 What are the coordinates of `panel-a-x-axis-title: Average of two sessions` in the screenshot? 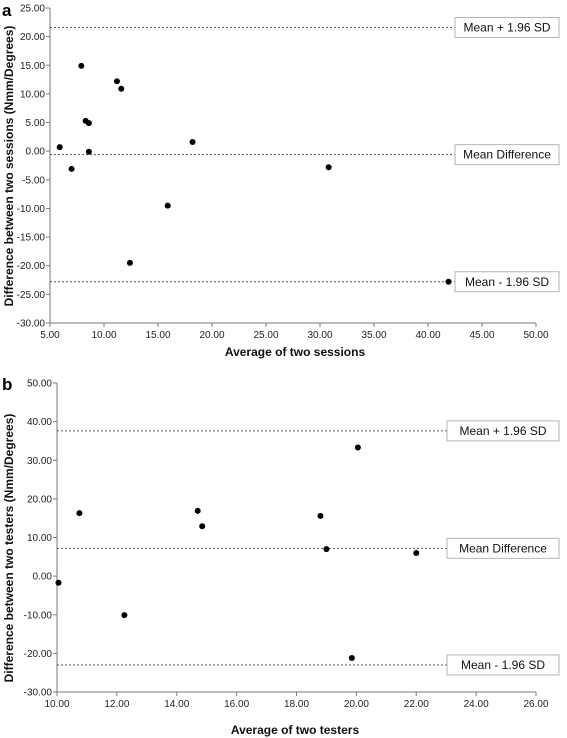 It's located at (295, 352).